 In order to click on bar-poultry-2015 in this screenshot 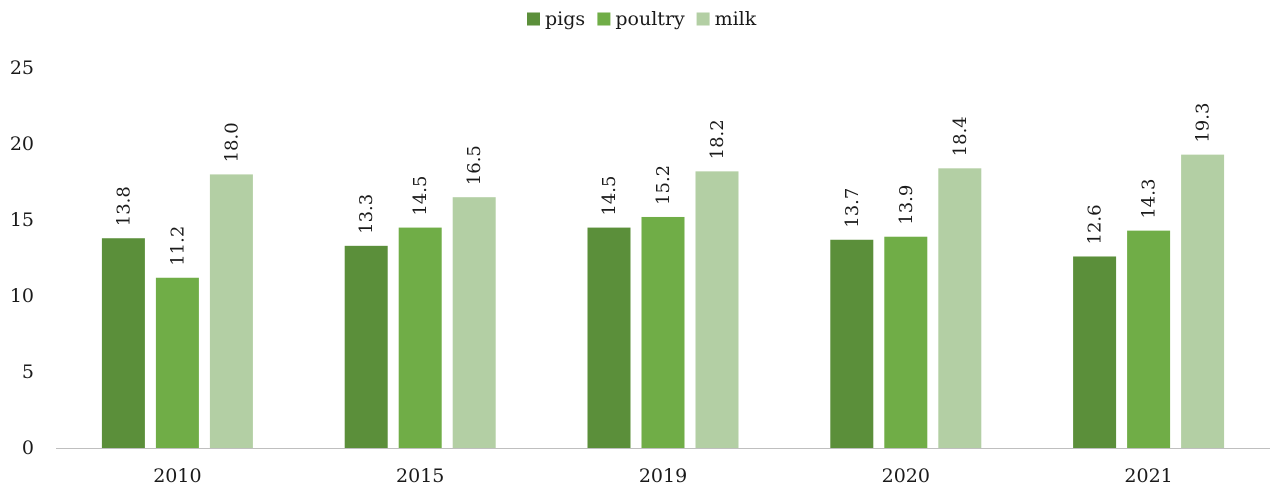, I will do `click(420, 337)`.